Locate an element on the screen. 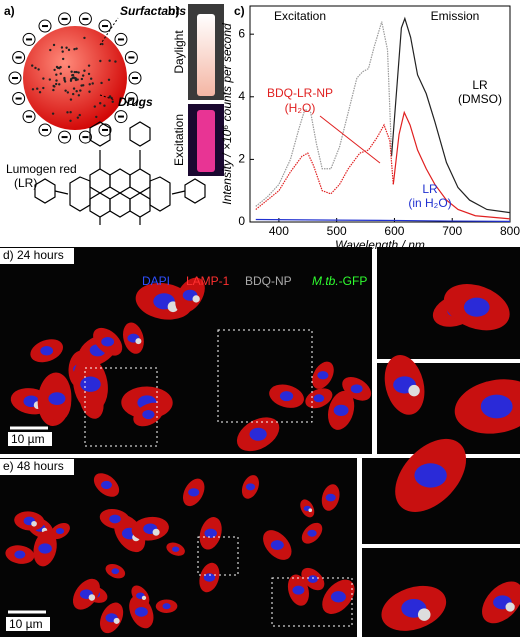  y-tick-label: 4 is located at coordinates (241, 96).